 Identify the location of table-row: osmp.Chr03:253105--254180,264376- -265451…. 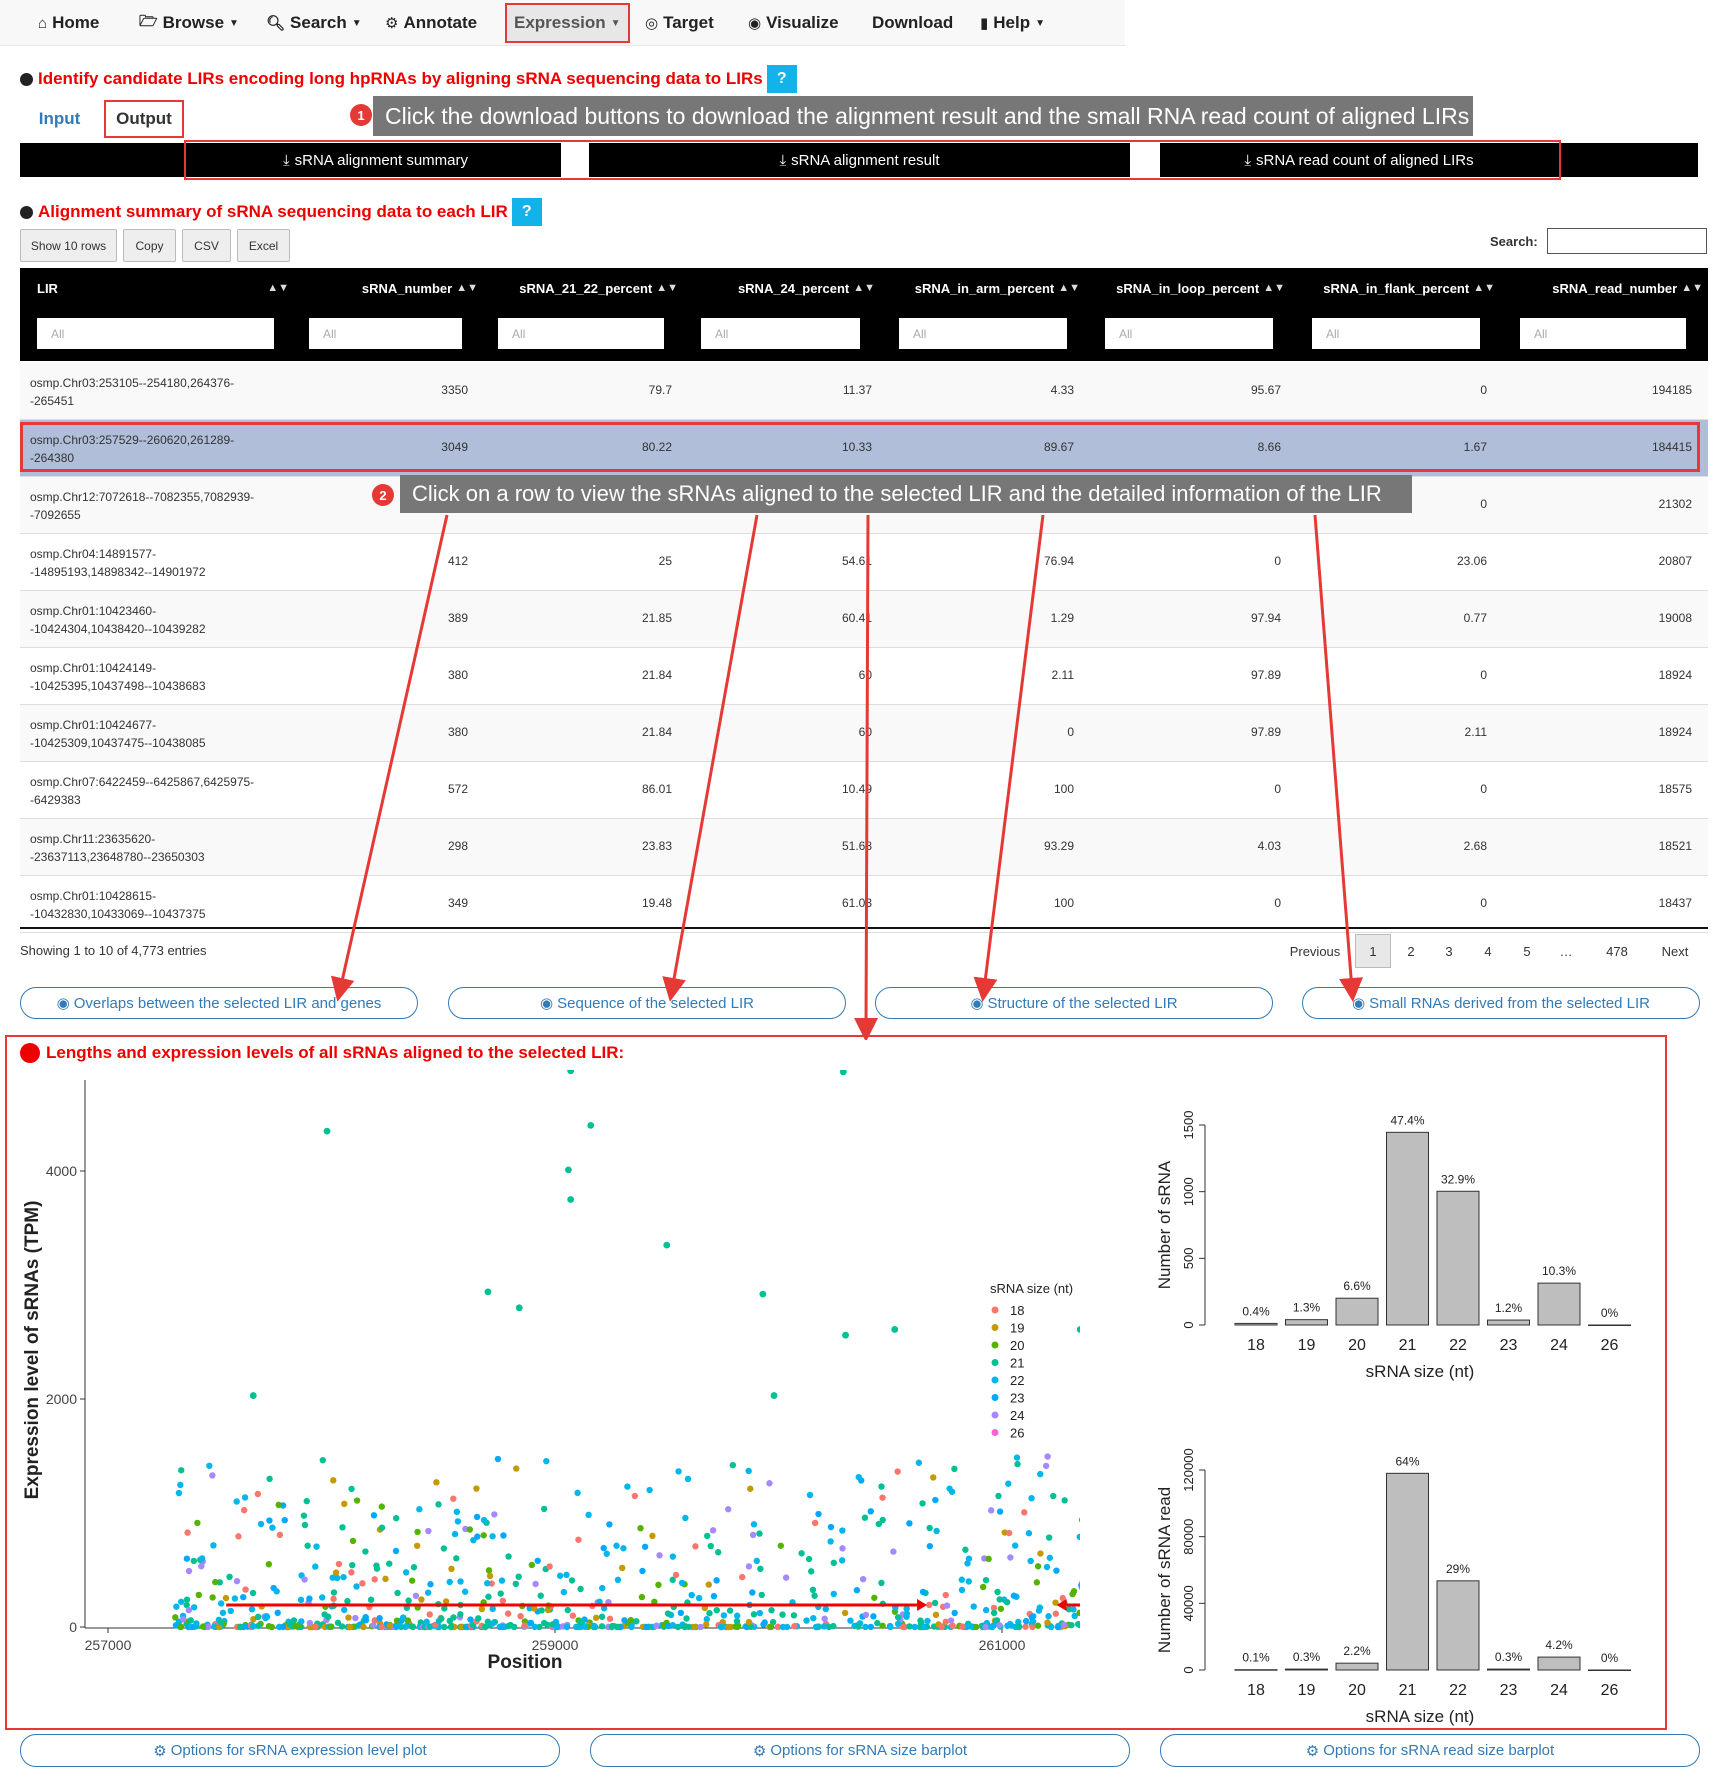
(864, 391).